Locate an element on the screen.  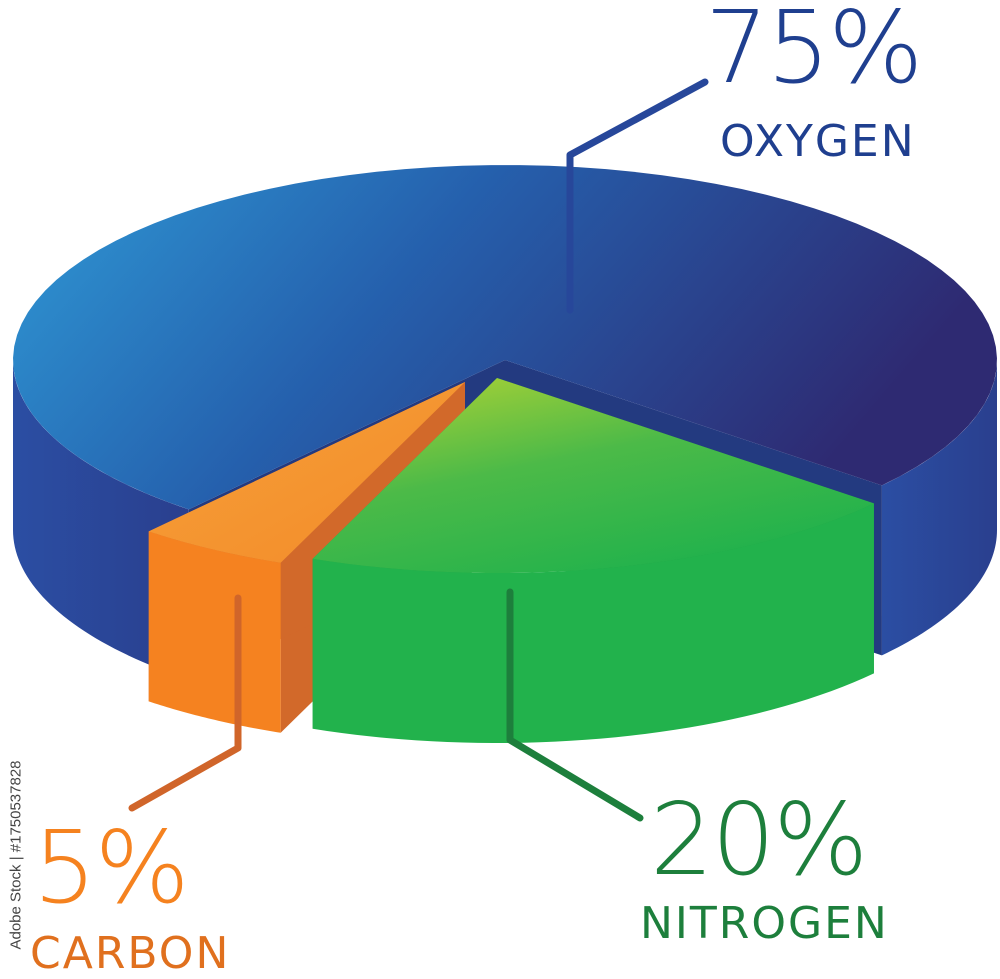
slice-nitrogen-wall is located at coordinates (593, 623).